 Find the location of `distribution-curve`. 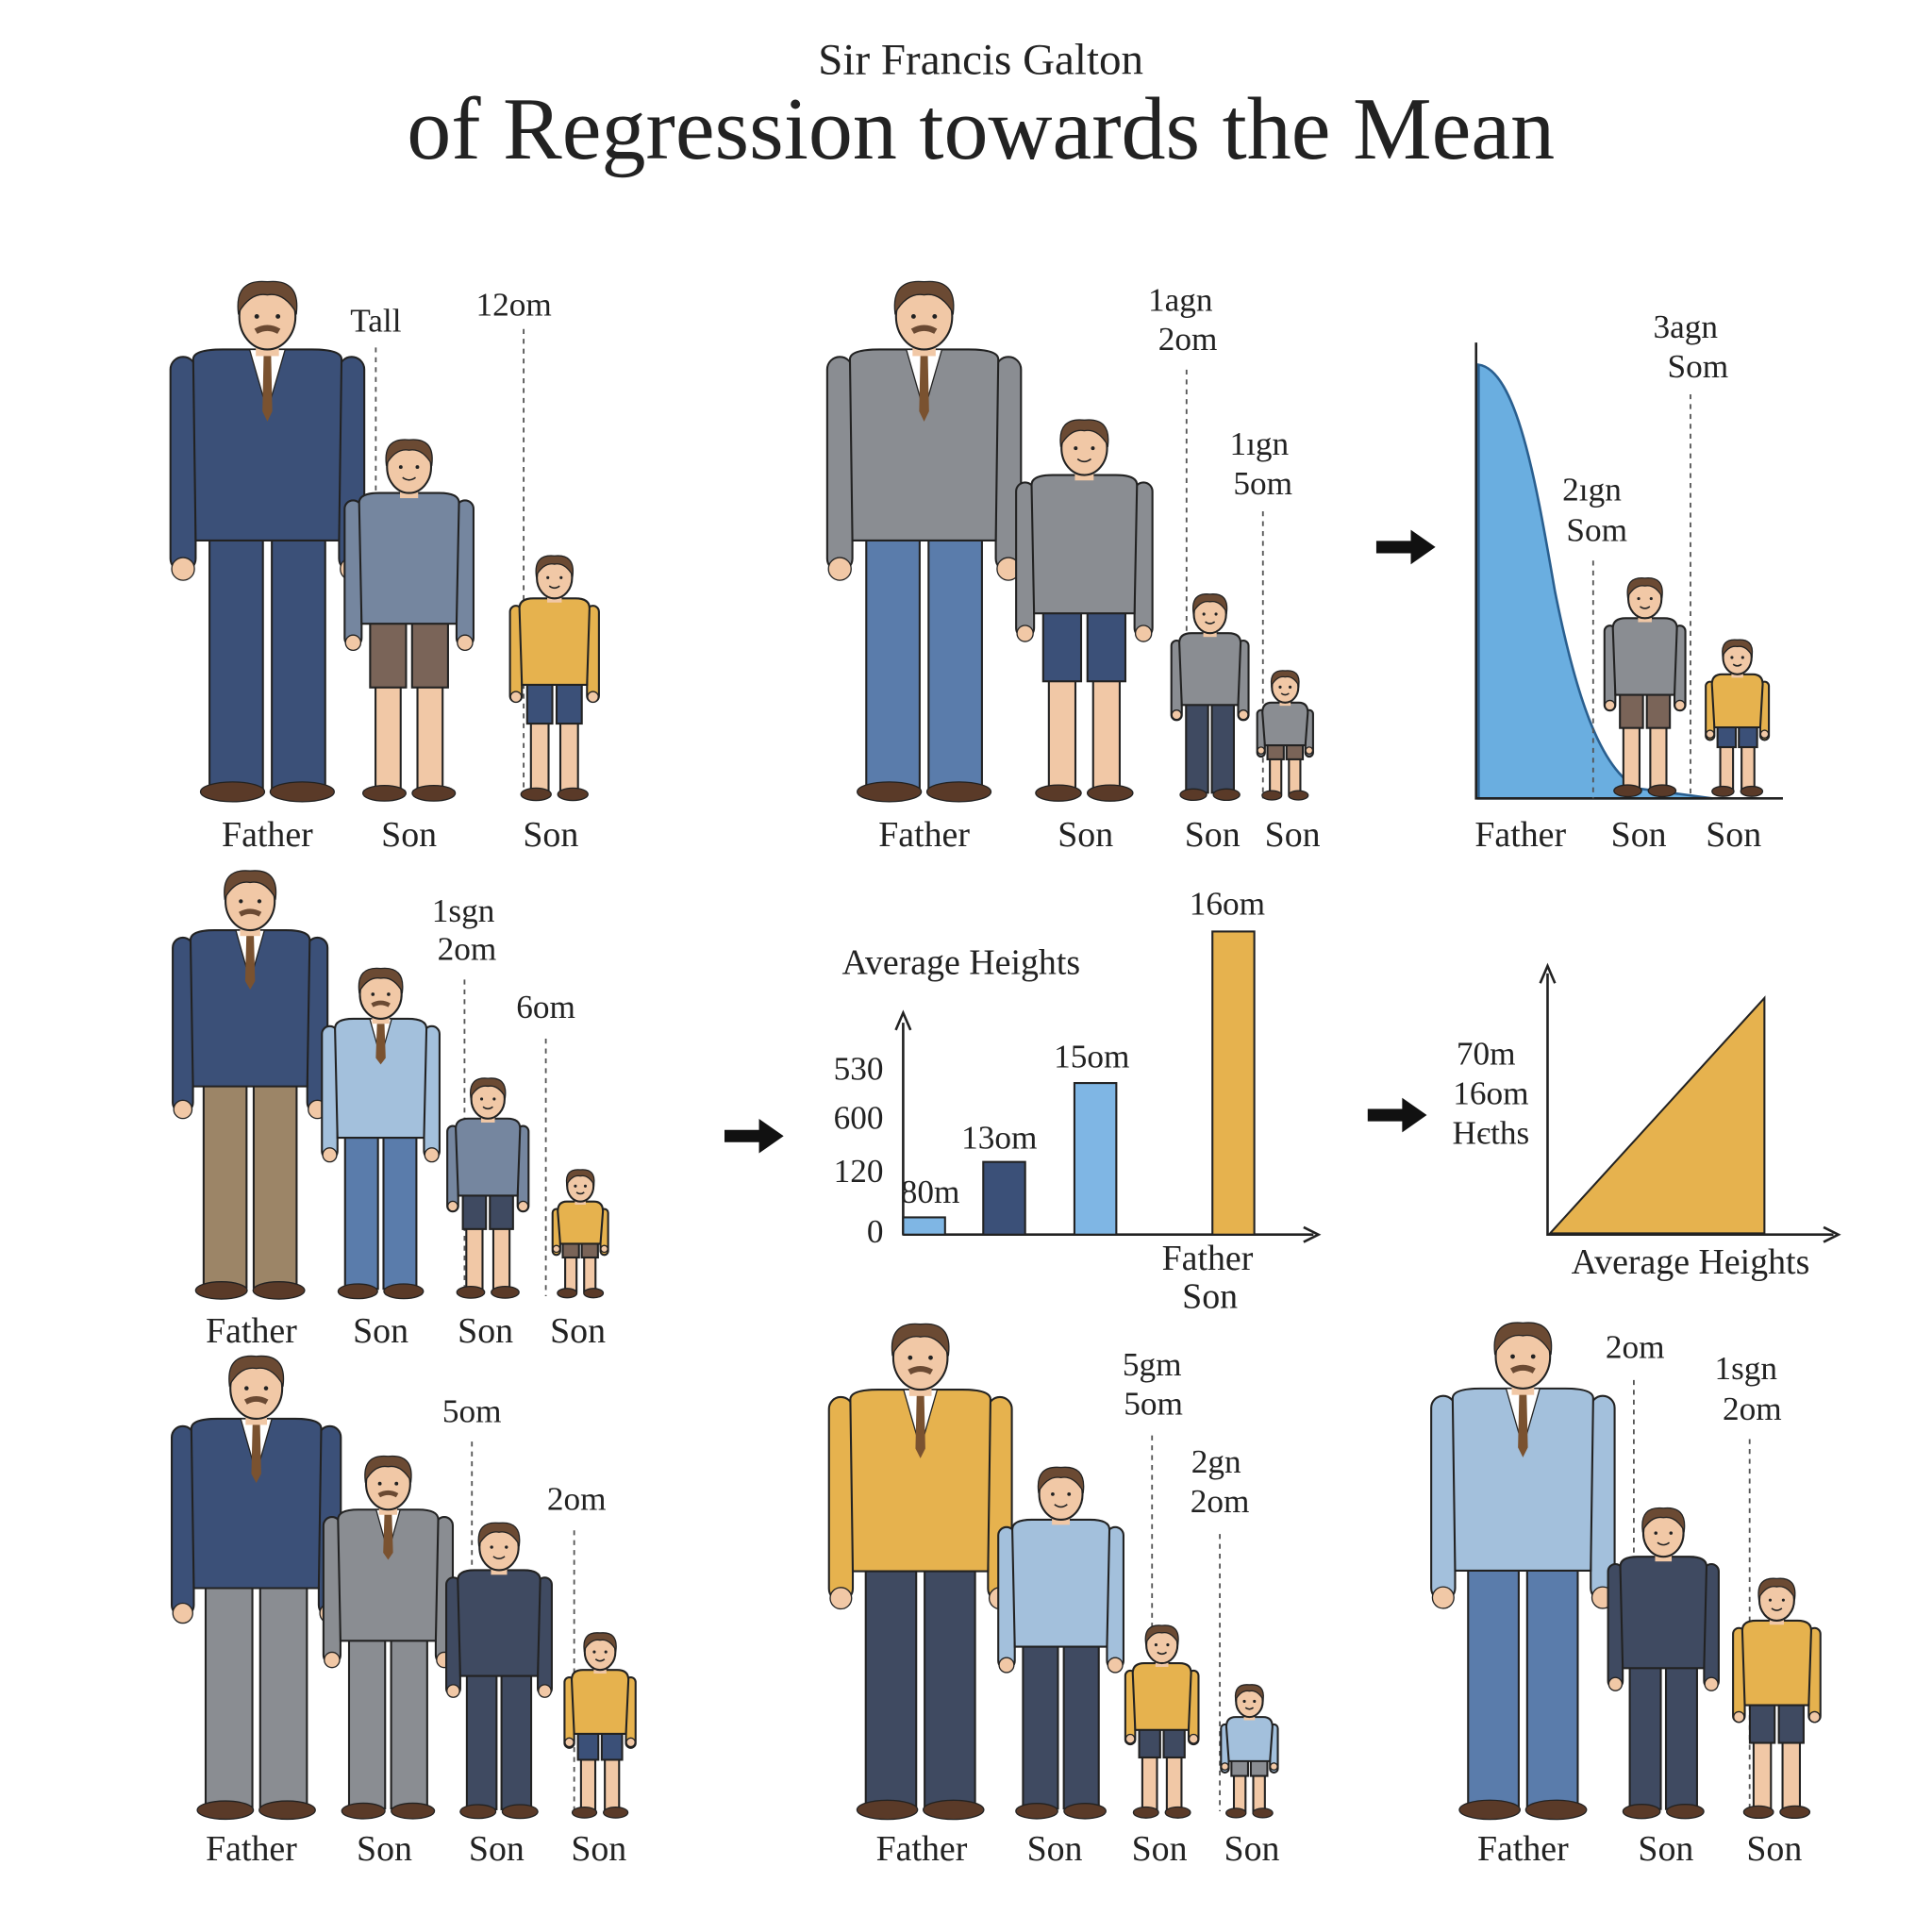

distribution-curve is located at coordinates (1595, 582).